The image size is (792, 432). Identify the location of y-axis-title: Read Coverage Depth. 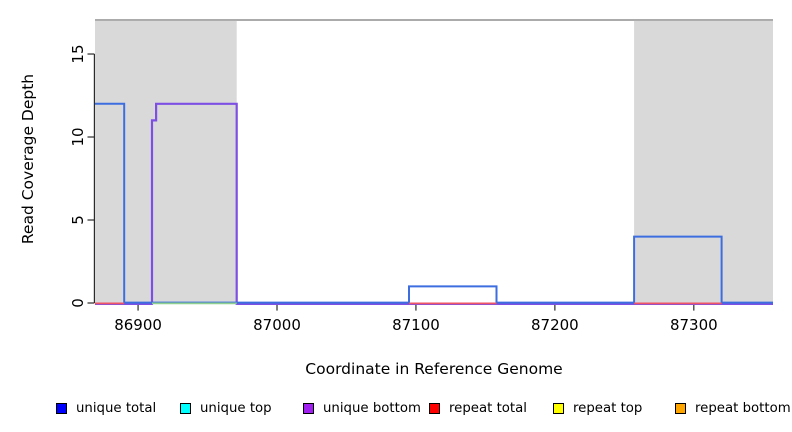
(28, 159).